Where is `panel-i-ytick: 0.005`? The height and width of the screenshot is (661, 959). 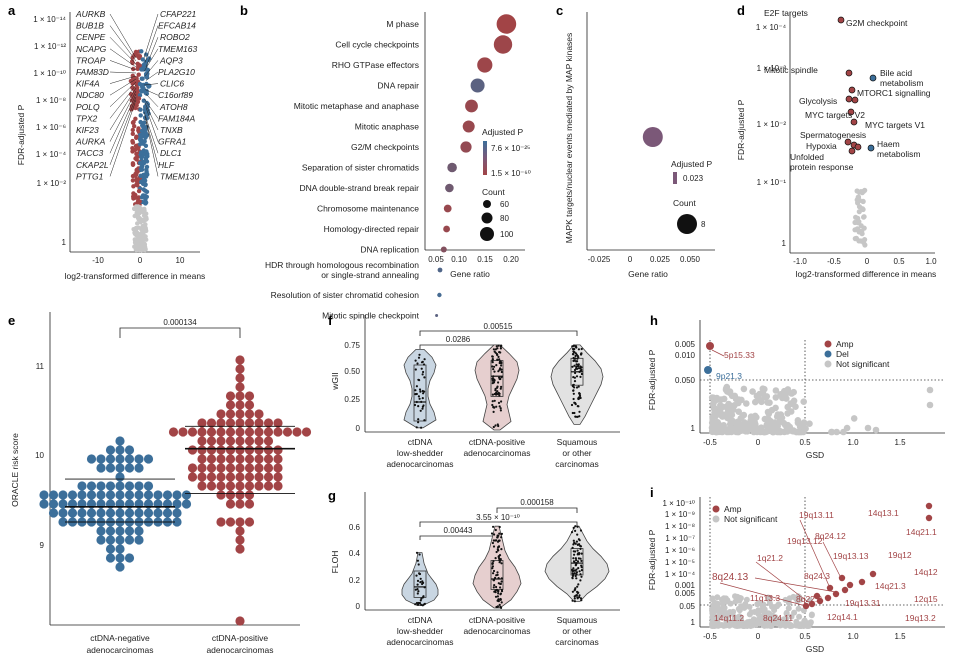
panel-i-ytick: 0.005 is located at coordinates (685, 593).